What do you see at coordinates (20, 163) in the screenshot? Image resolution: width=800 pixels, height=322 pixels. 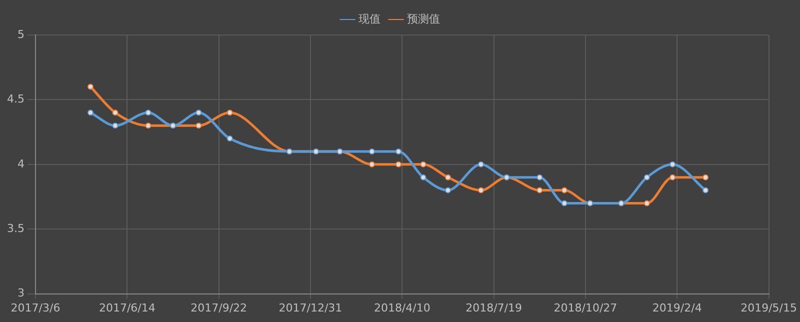 I see `y-tick-label: 4` at bounding box center [20, 163].